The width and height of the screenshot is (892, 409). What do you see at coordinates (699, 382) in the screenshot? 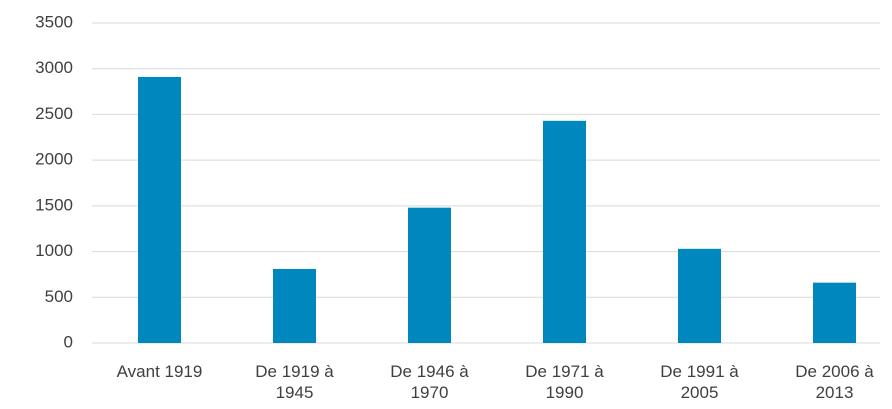
I see `x-tick-label: De 1991 à 2005` at bounding box center [699, 382].